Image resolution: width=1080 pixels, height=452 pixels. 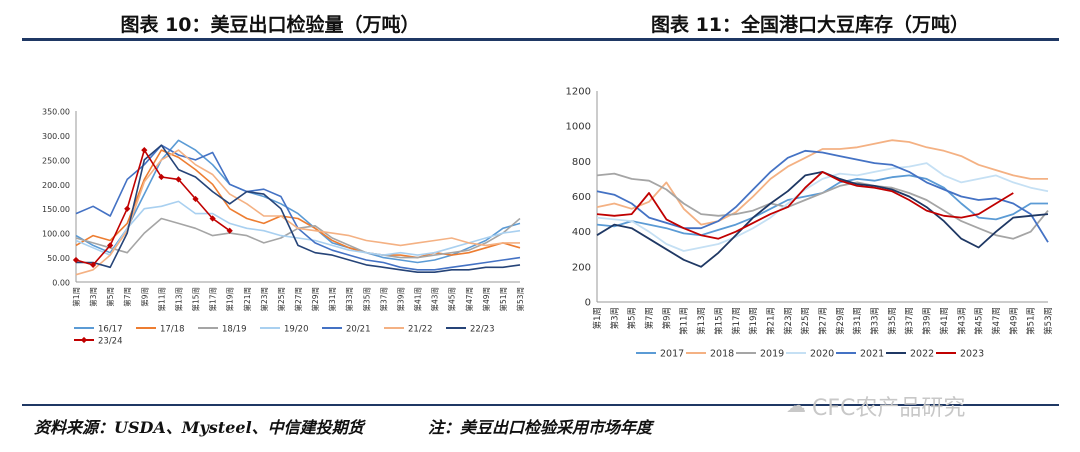 What do you see at coordinates (144, 297) in the screenshot?
I see `left-x-tick-label: 第9周` at bounding box center [144, 297].